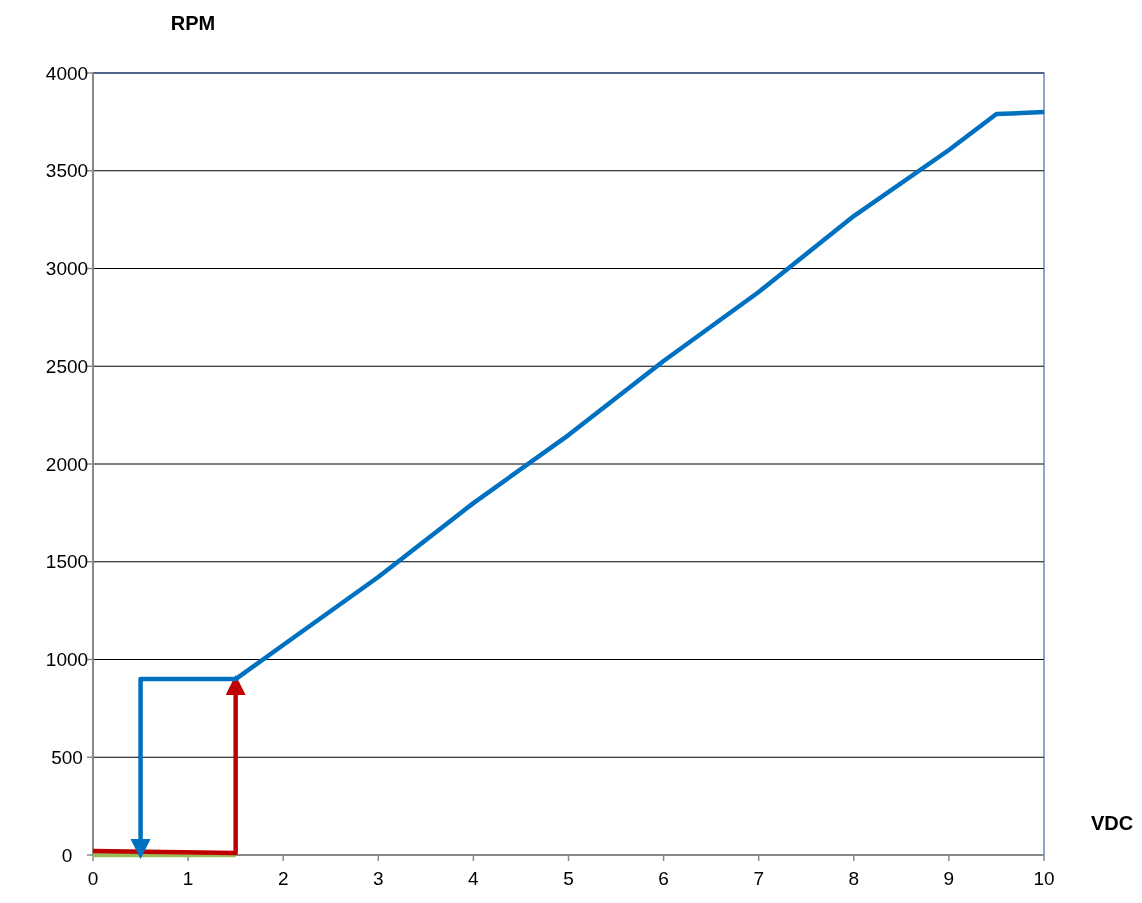 This screenshot has height=903, width=1142. What do you see at coordinates (474, 878) in the screenshot?
I see `x-tick-label: 4` at bounding box center [474, 878].